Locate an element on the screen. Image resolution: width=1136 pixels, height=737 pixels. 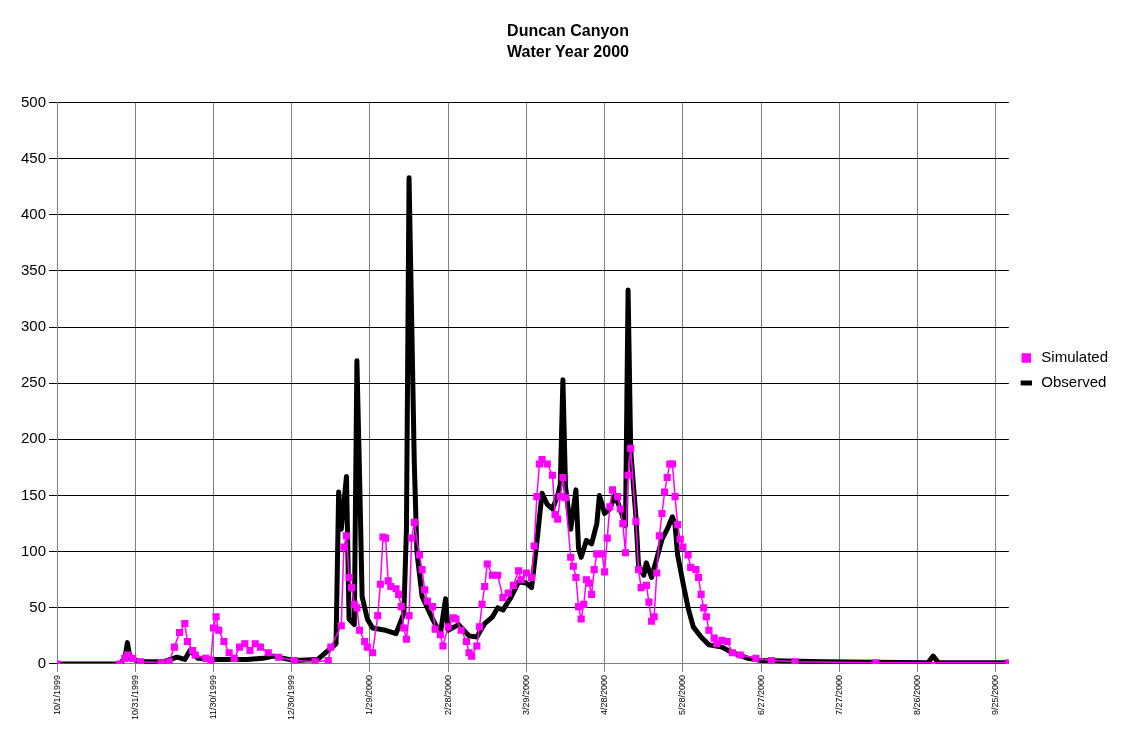
legend-label: Observed is located at coordinates (1074, 382).